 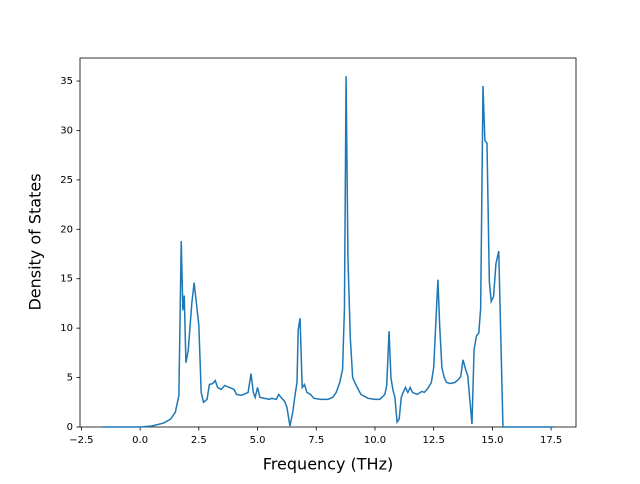 I want to click on x-tick-label: 12.5, so click(x=434, y=440).